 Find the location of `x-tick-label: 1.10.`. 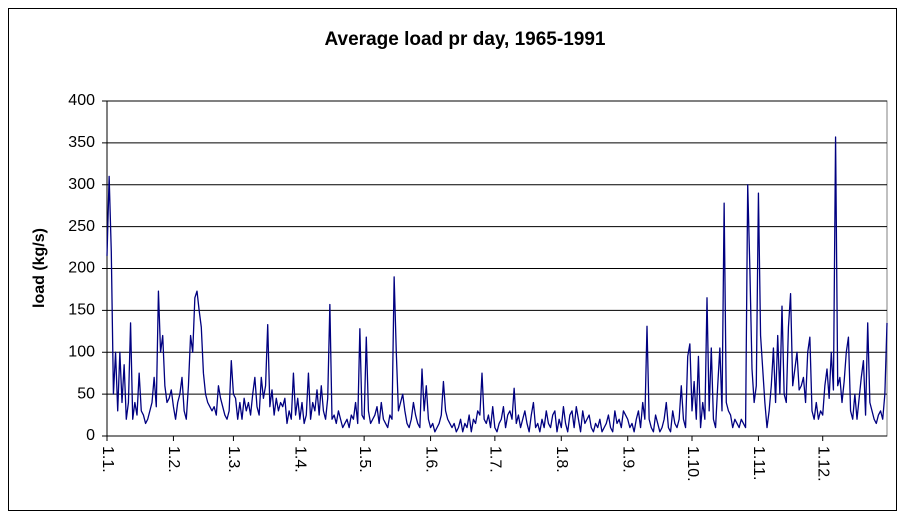

x-tick-label: 1.10. is located at coordinates (692, 464).